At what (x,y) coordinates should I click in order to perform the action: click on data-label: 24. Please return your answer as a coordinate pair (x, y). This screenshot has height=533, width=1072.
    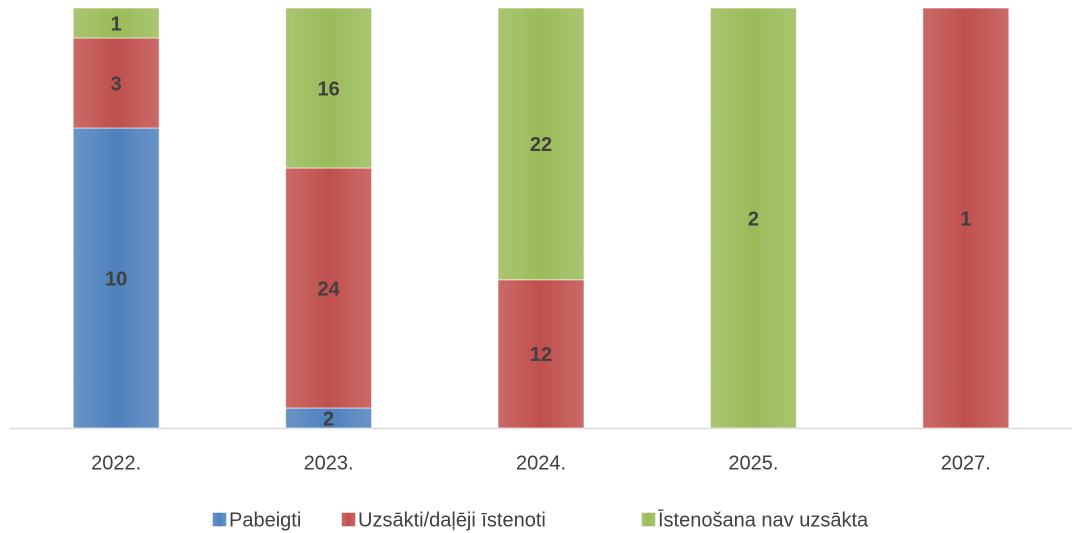
    Looking at the image, I should click on (328, 289).